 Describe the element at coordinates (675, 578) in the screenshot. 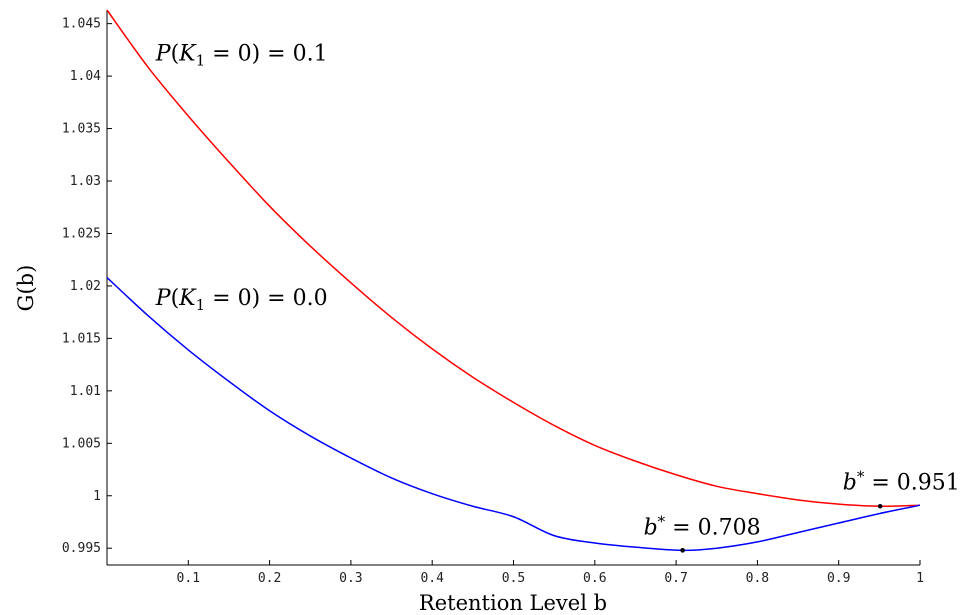

I see `x-tick-label: 0.7` at that location.